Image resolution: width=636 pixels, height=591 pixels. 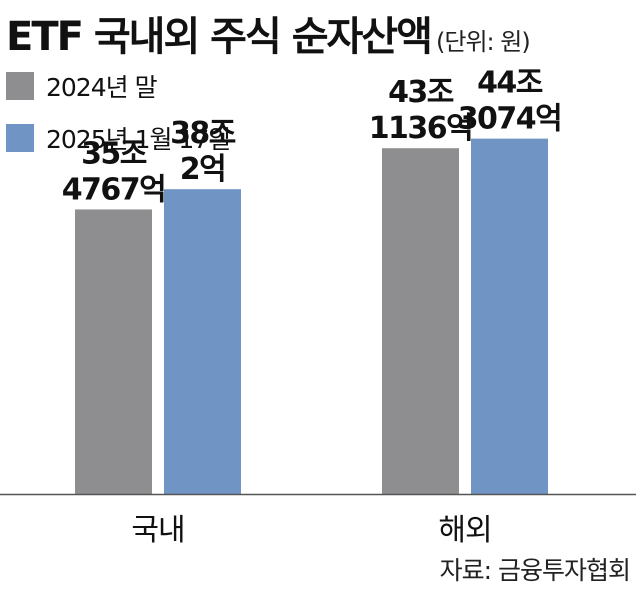 I want to click on data-label-0-1: 38조 2억, so click(x=203, y=151).